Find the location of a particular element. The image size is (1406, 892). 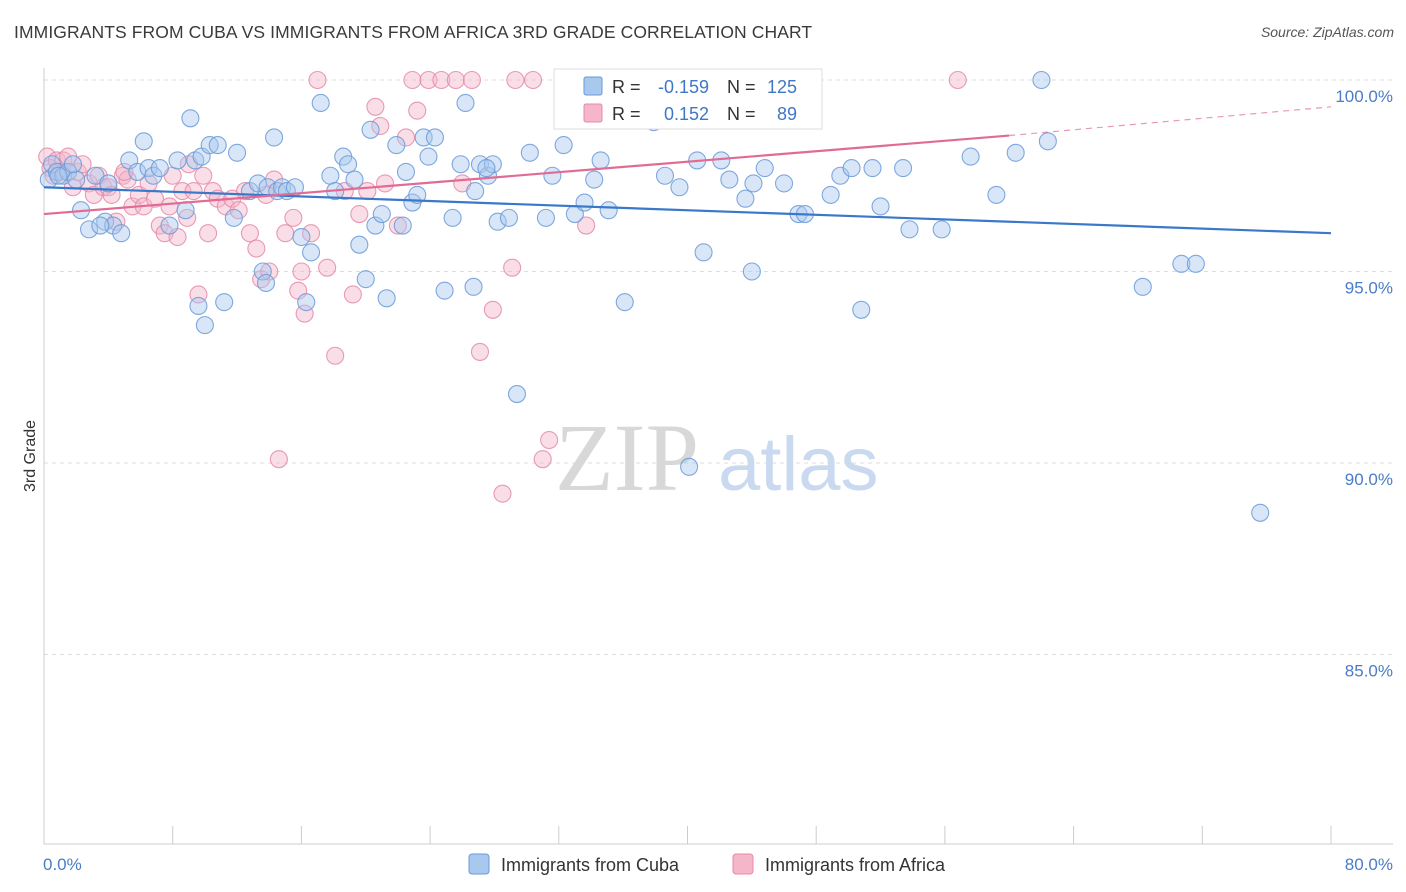

legend-n-value-africa: 89 is located at coordinates (787, 114).